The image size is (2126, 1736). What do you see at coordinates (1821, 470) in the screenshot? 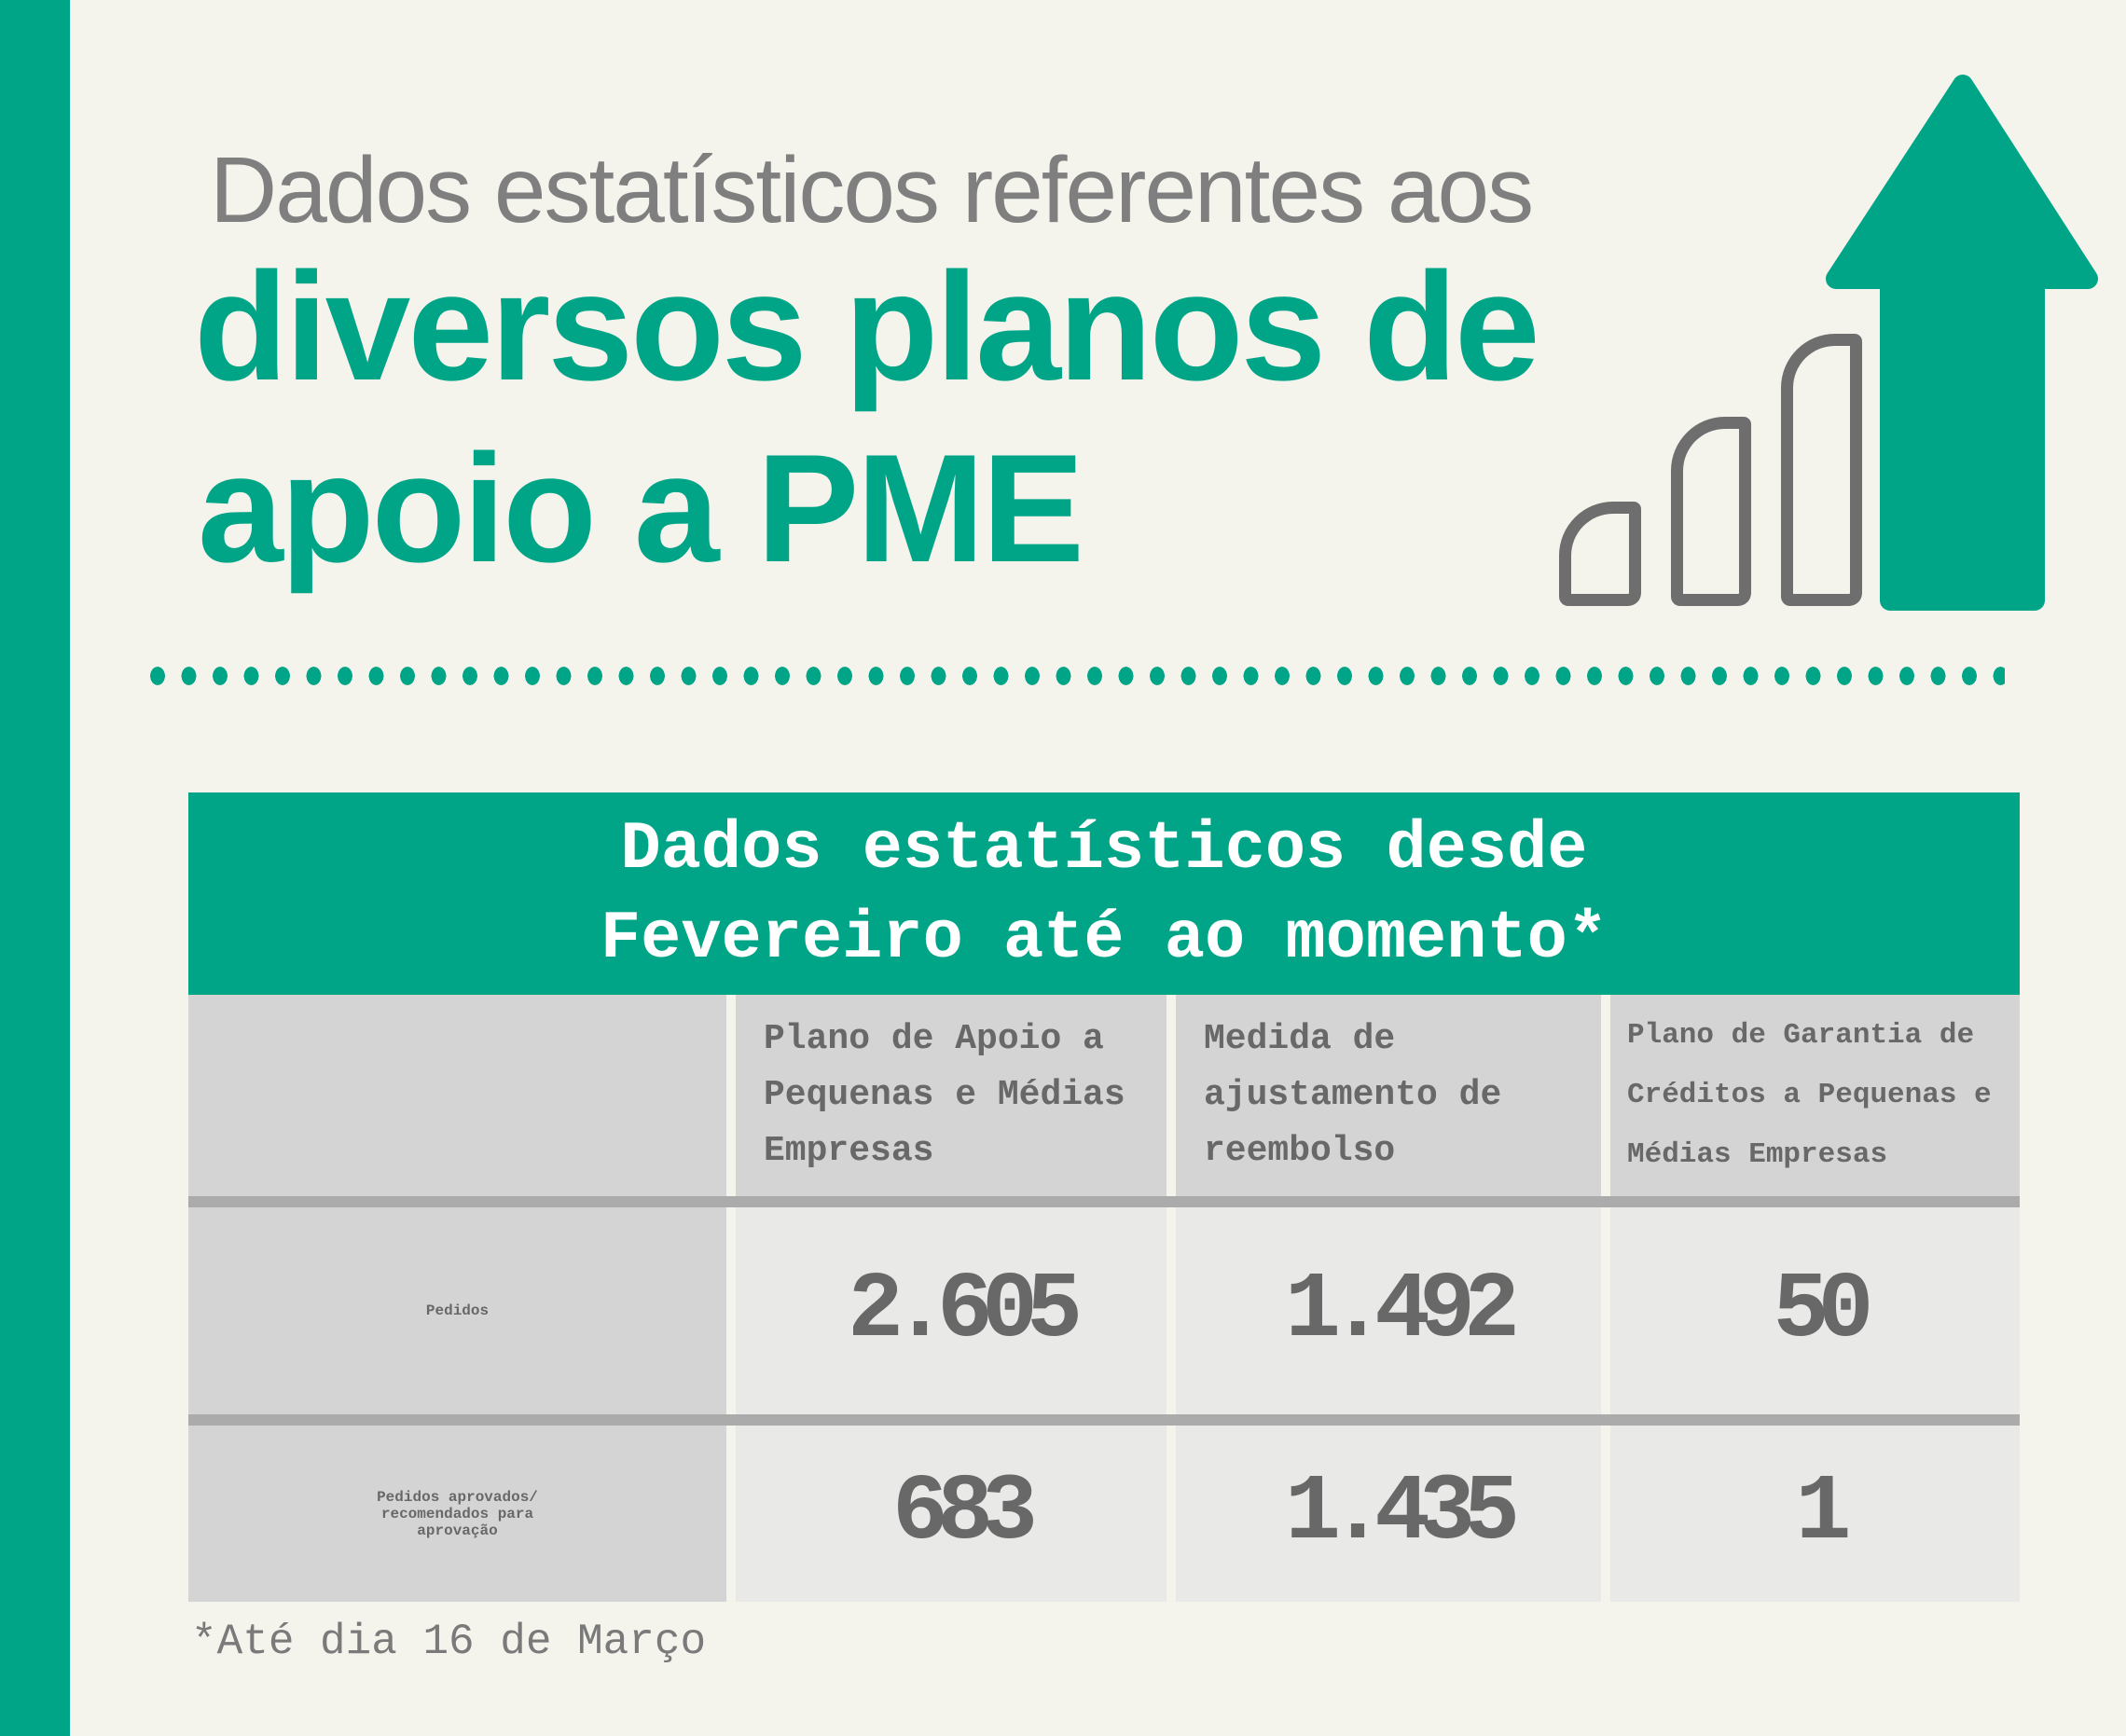
I see `bar-chart-growth-icon-bar-large` at bounding box center [1821, 470].